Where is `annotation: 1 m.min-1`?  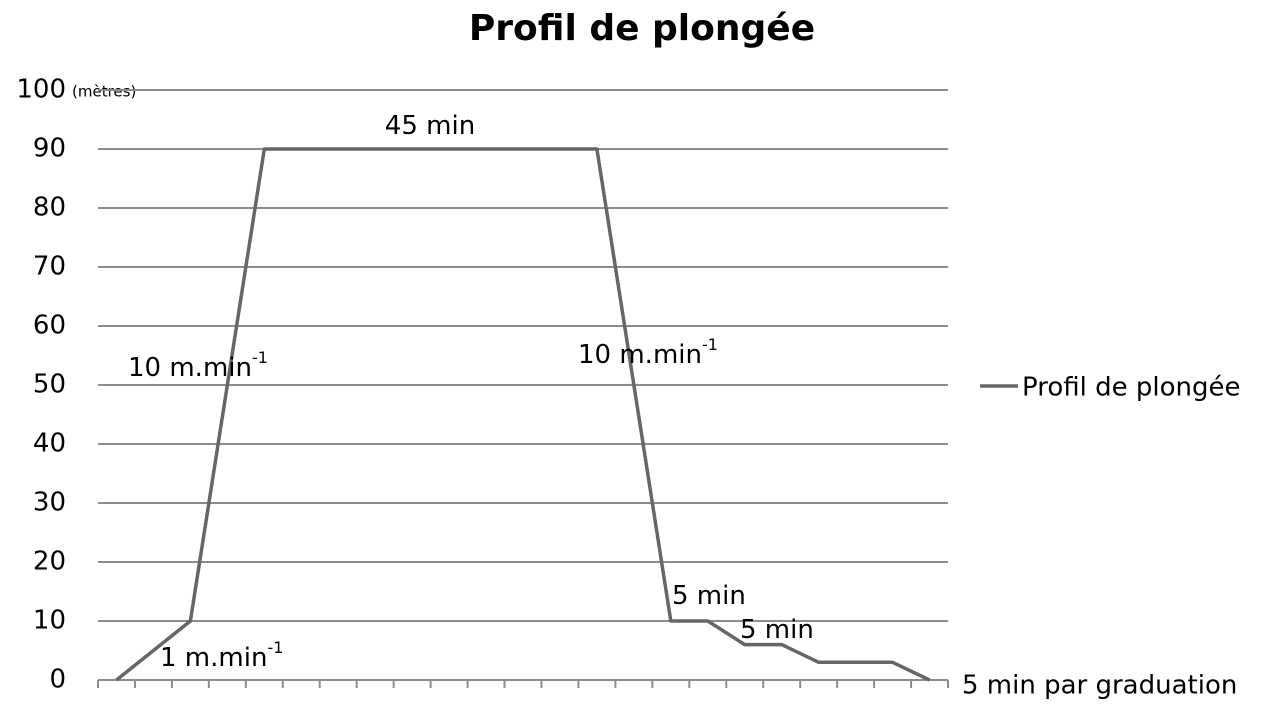 annotation: 1 m.min-1 is located at coordinates (221, 655).